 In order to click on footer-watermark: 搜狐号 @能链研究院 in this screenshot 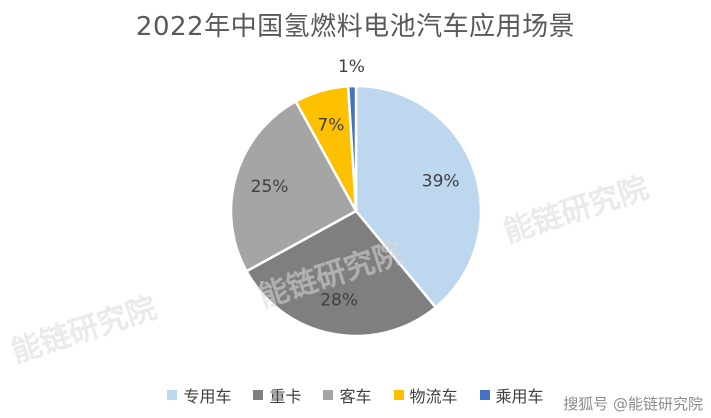, I will do `click(633, 404)`.